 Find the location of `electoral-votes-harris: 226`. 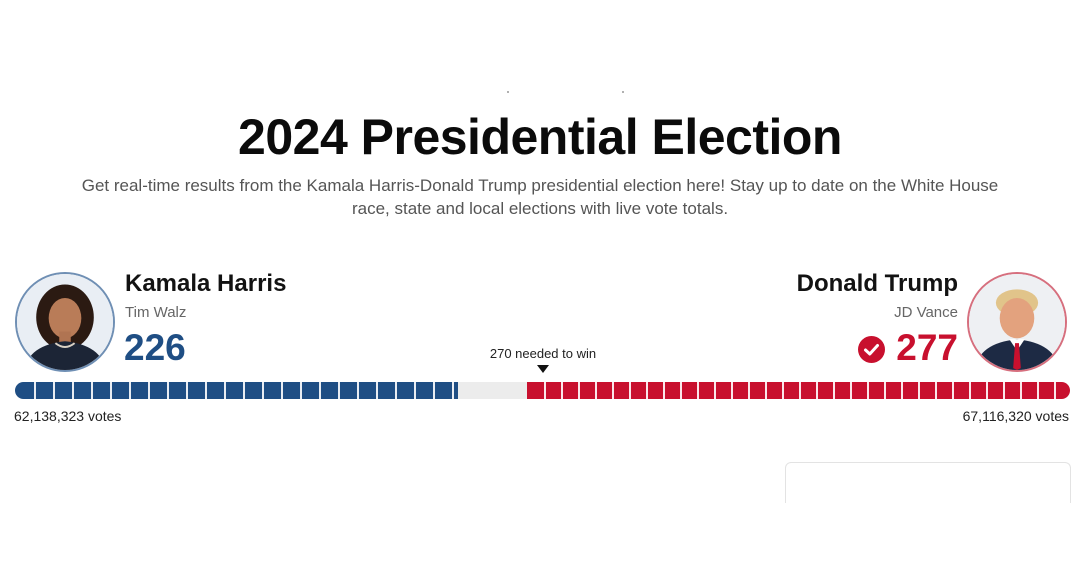

electoral-votes-harris: 226 is located at coordinates (155, 347).